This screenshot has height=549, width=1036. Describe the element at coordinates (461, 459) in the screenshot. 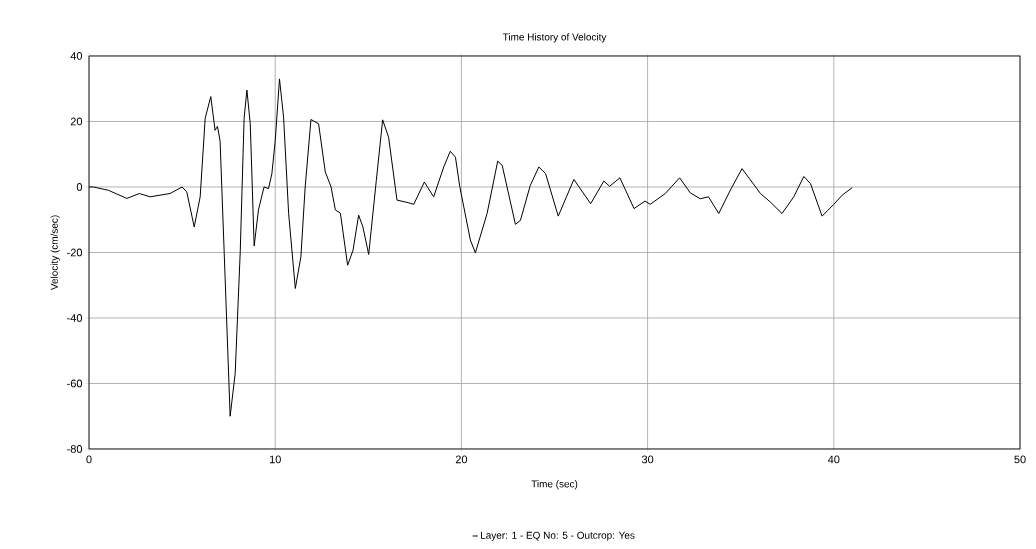

I see `x-tick-label: 20` at that location.